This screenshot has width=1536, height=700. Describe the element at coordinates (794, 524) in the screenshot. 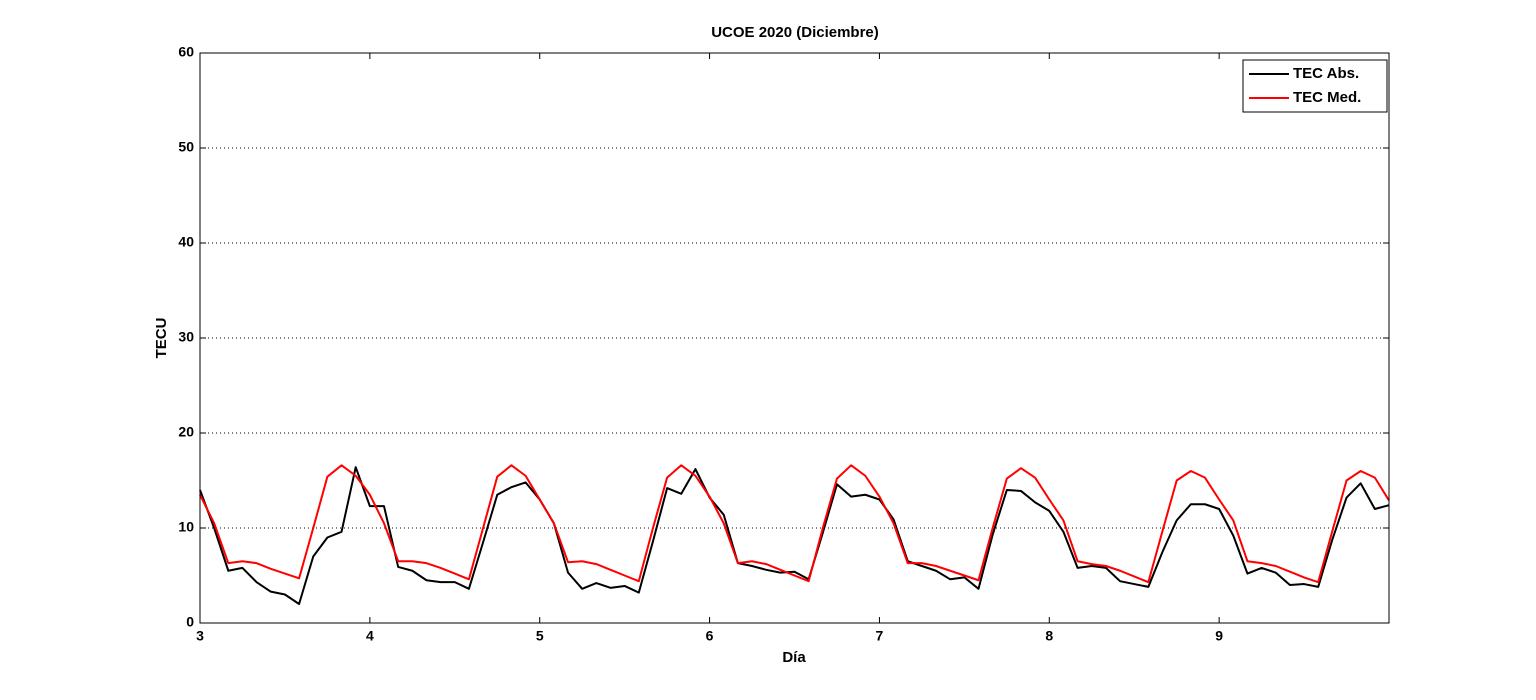

I see `data-line` at that location.